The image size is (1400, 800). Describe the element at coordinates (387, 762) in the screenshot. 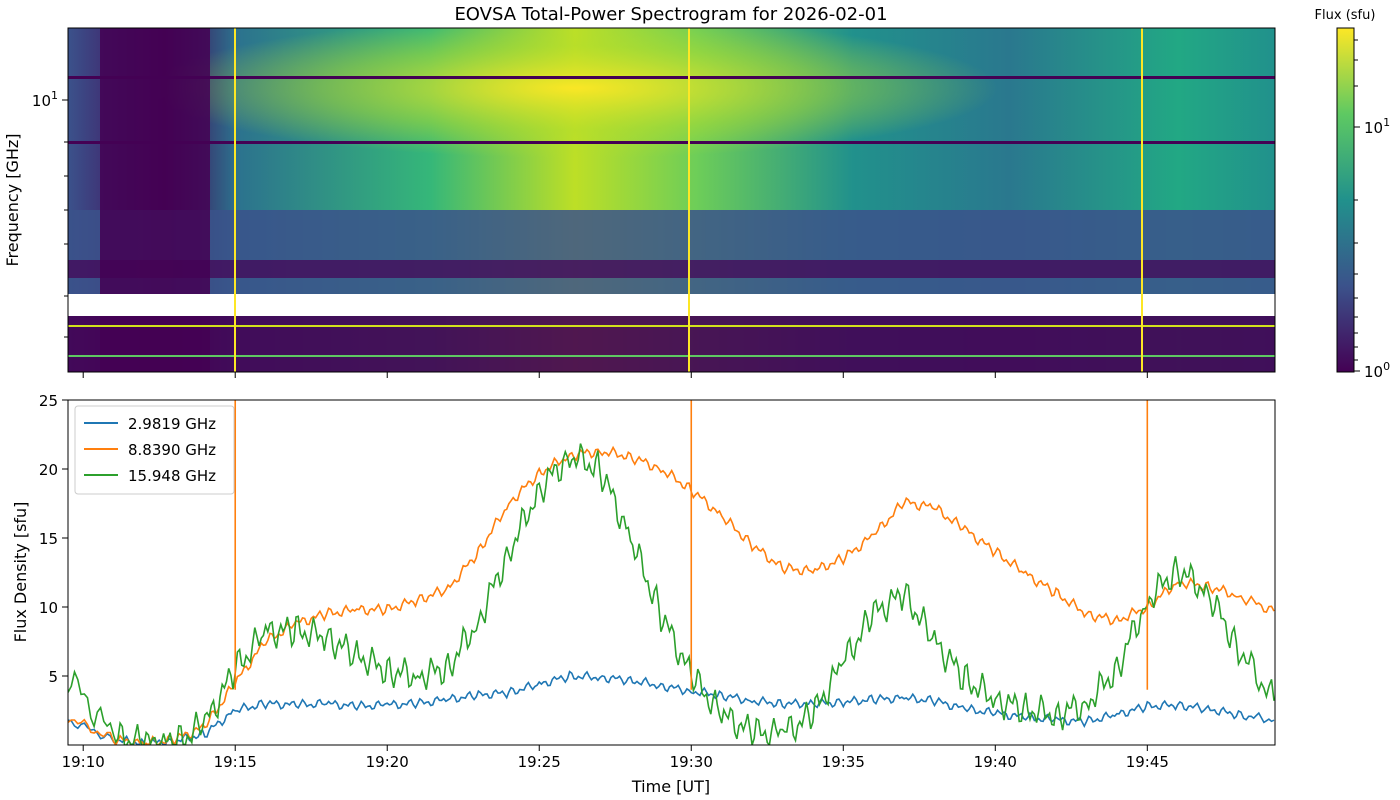

I see `x-tick-label: 19:20` at that location.